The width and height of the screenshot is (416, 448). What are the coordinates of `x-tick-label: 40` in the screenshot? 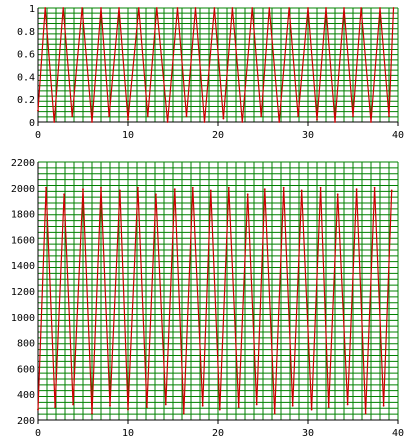 It's located at (398, 135).